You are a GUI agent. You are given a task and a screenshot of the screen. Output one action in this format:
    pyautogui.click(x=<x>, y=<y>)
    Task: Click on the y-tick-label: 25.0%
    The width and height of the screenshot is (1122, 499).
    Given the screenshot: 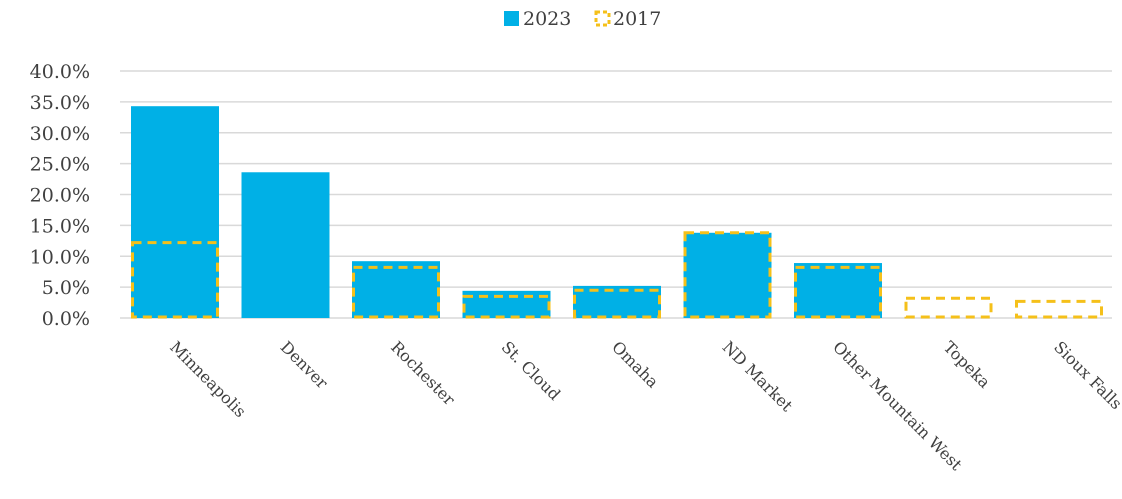 What is the action you would take?
    pyautogui.click(x=60, y=165)
    